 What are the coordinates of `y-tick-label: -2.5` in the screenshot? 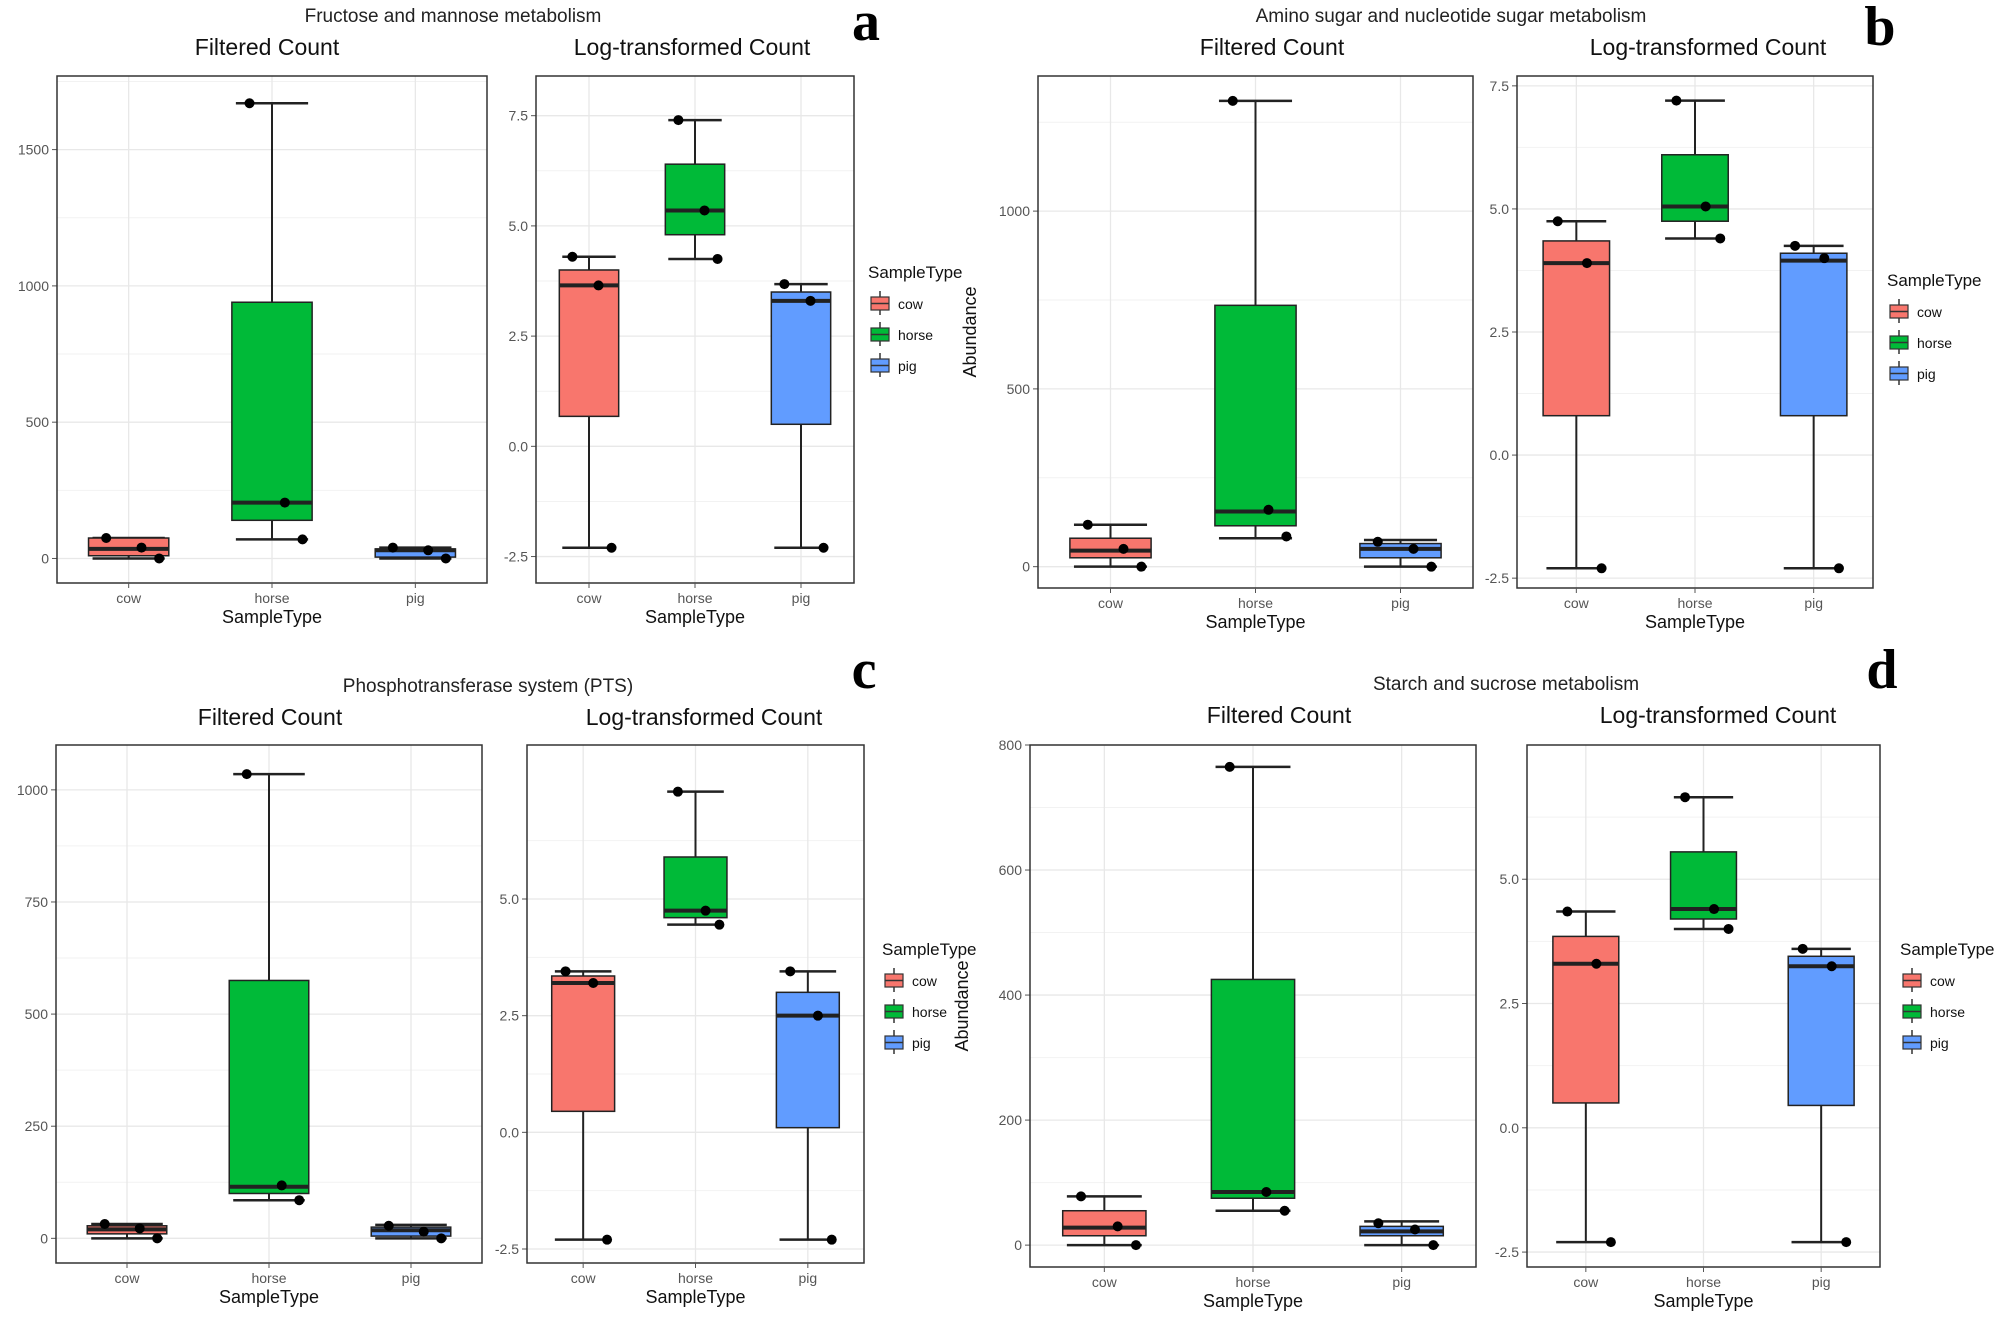 It's located at (516, 557).